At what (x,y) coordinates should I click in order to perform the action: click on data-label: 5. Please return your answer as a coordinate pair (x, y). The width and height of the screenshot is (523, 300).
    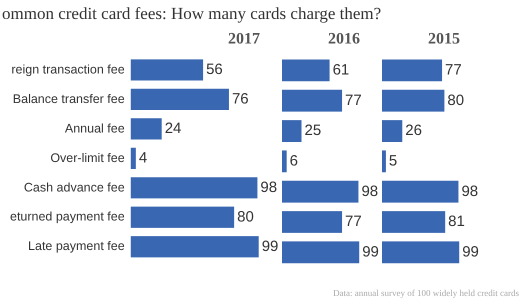
    Looking at the image, I should click on (393, 161).